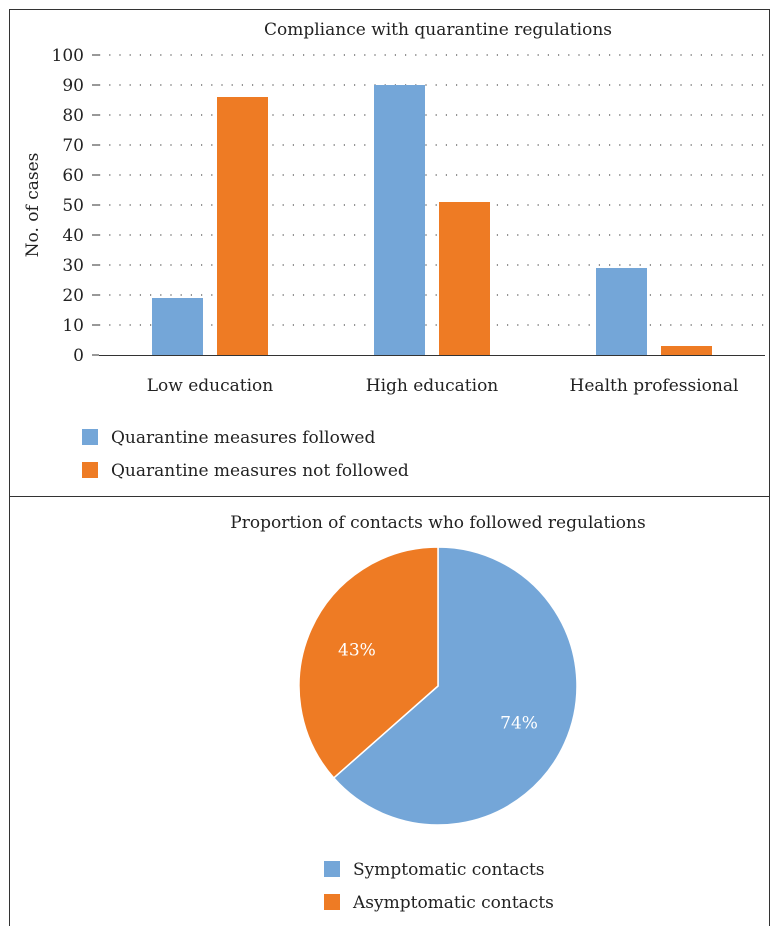  I want to click on bar-x-tick-label: Low education, so click(210, 386).